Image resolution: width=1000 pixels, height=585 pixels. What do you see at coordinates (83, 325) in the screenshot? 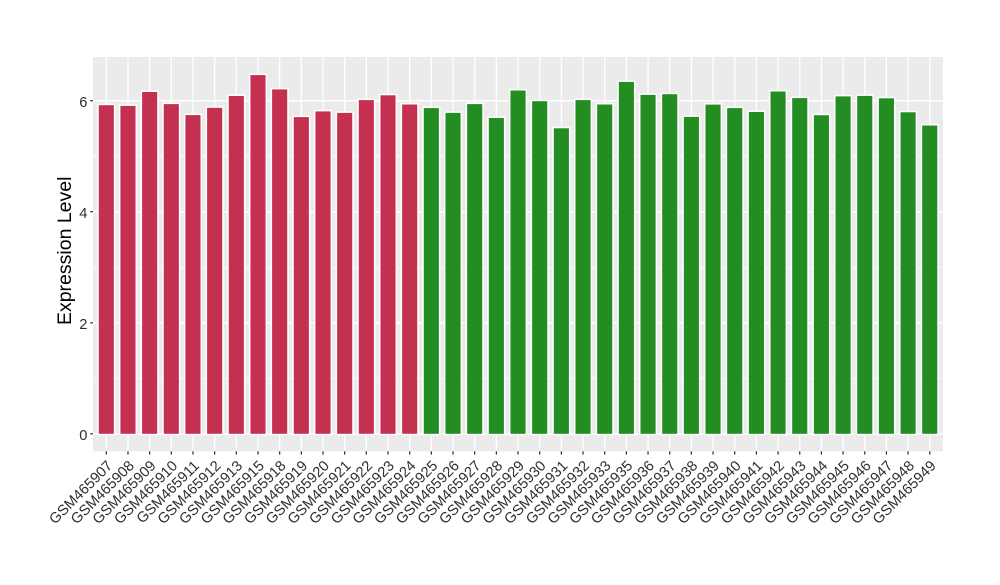
I see `svg-text: 2` at bounding box center [83, 325].